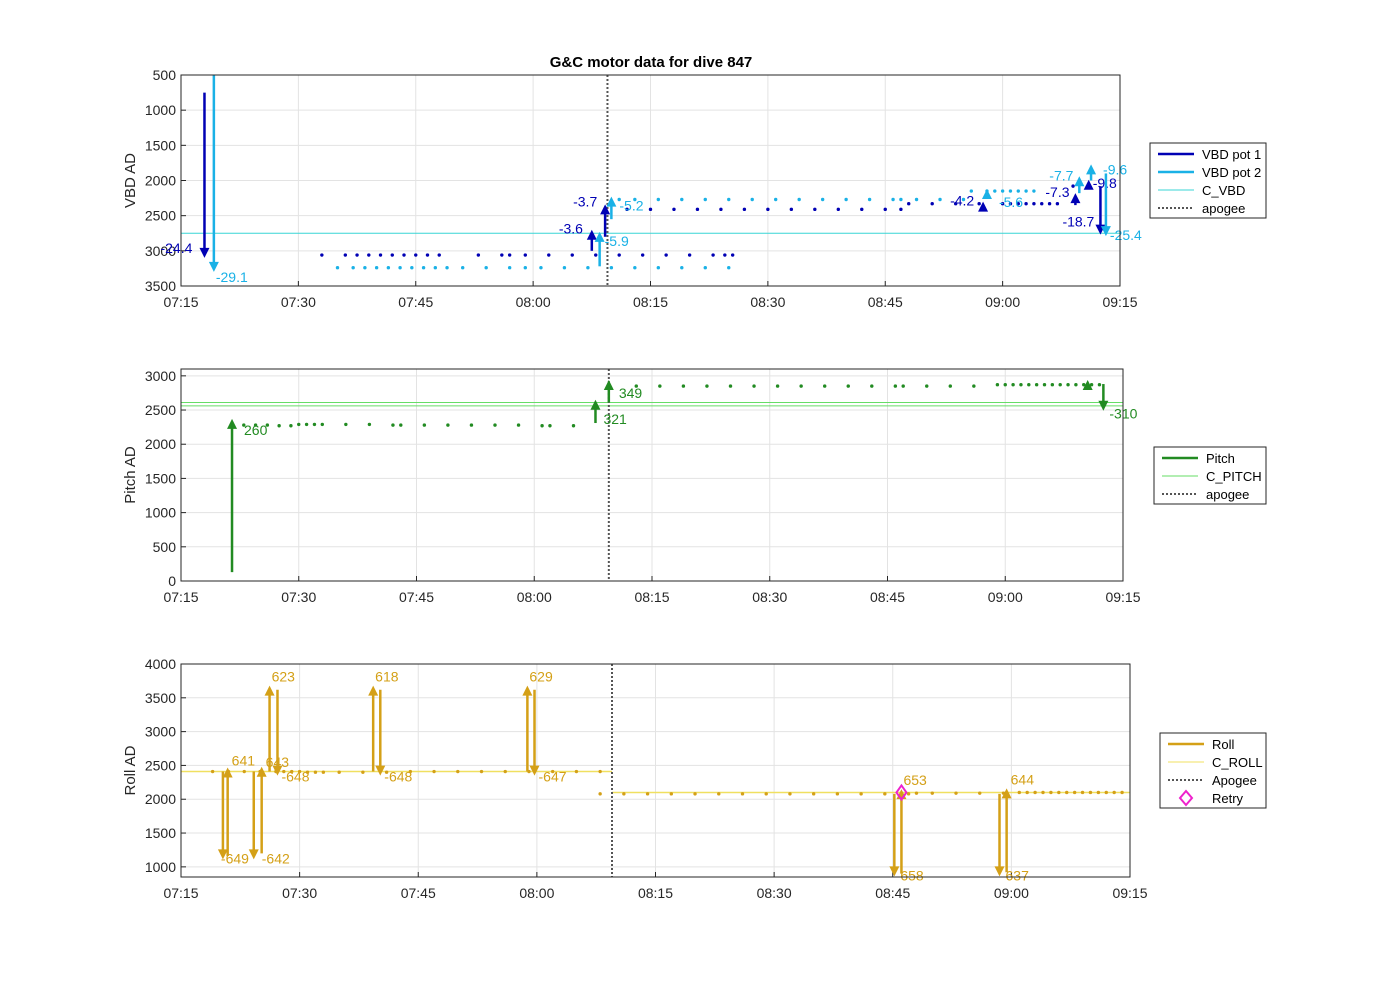 This screenshot has width=1400, height=986. Describe the element at coordinates (130, 770) in the screenshot. I see `y-axis-label: Roll AD` at that location.